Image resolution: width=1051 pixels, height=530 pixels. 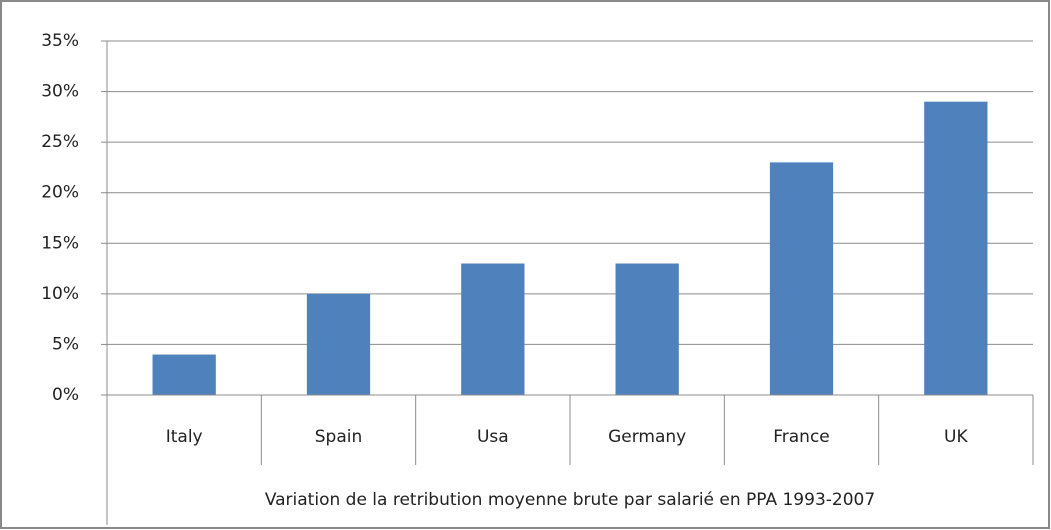 I want to click on x-tick-label: France, so click(x=801, y=437).